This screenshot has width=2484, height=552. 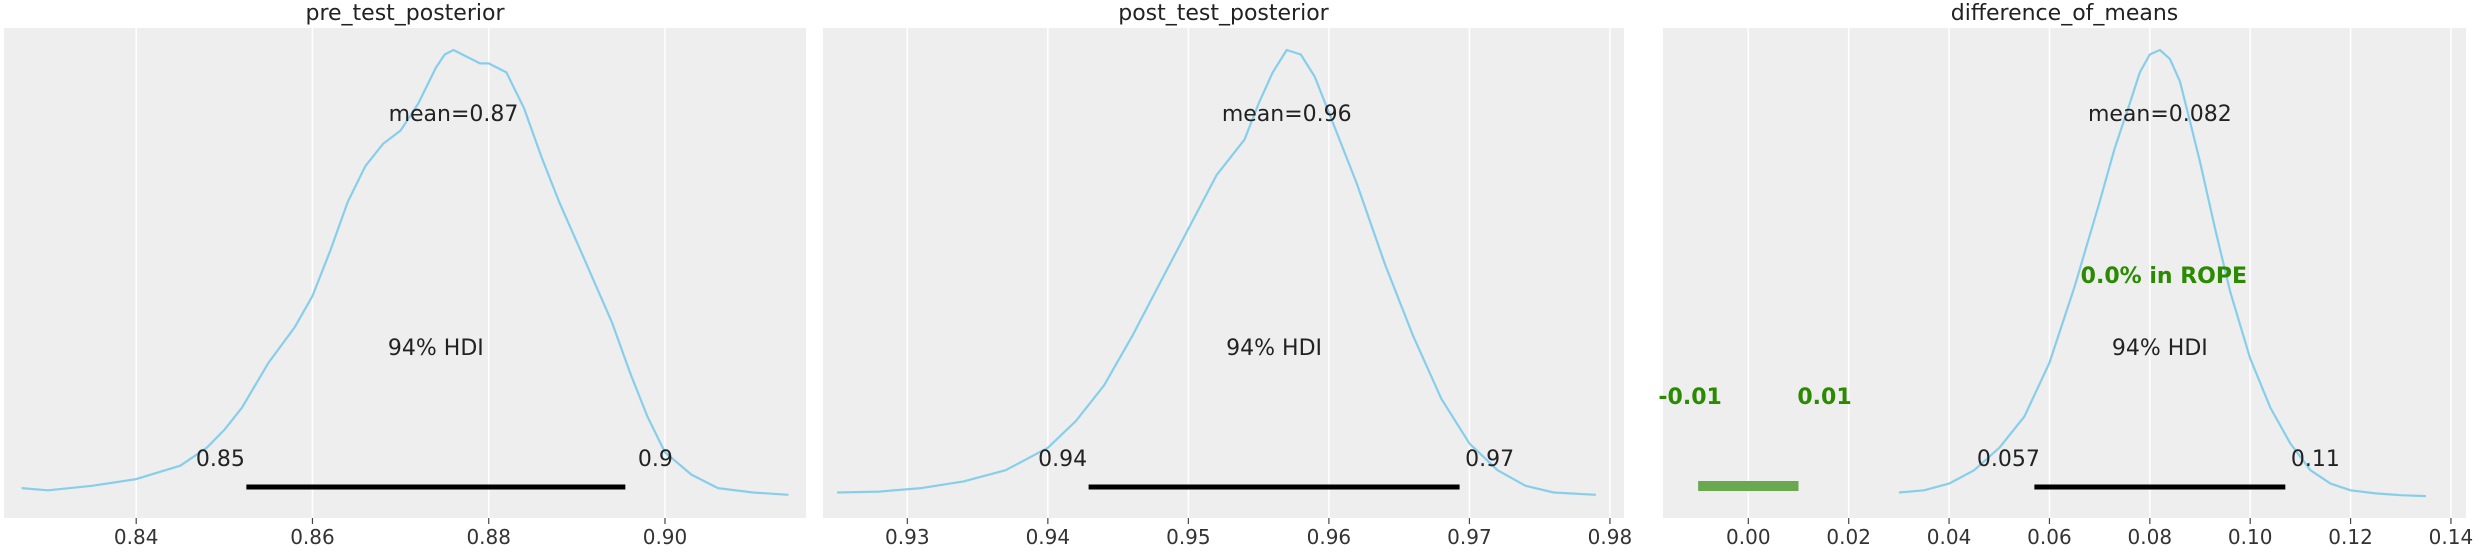 What do you see at coordinates (488, 537) in the screenshot?
I see `x-tick-label: 0.88` at bounding box center [488, 537].